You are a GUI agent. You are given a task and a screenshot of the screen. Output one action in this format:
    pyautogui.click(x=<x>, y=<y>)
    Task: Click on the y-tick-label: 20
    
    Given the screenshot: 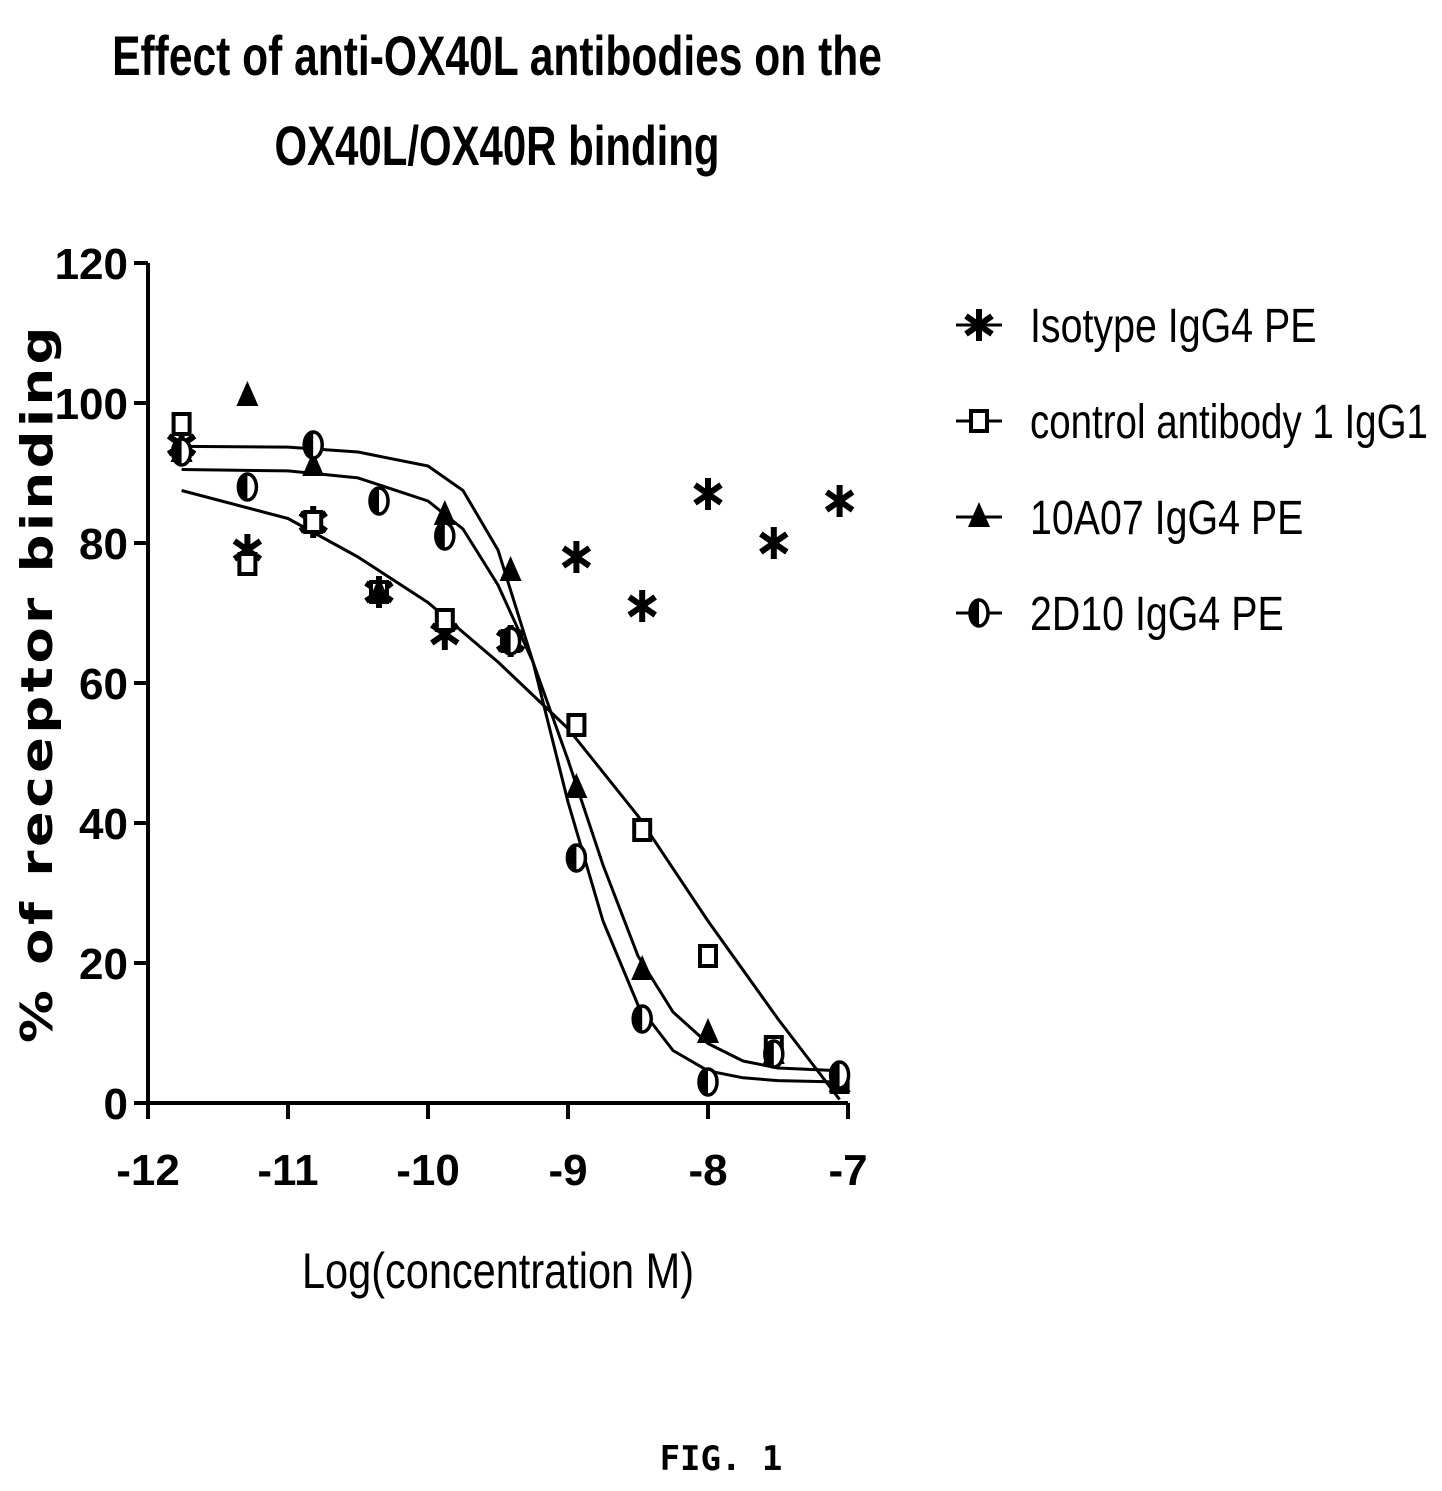 What is the action you would take?
    pyautogui.click(x=103, y=964)
    